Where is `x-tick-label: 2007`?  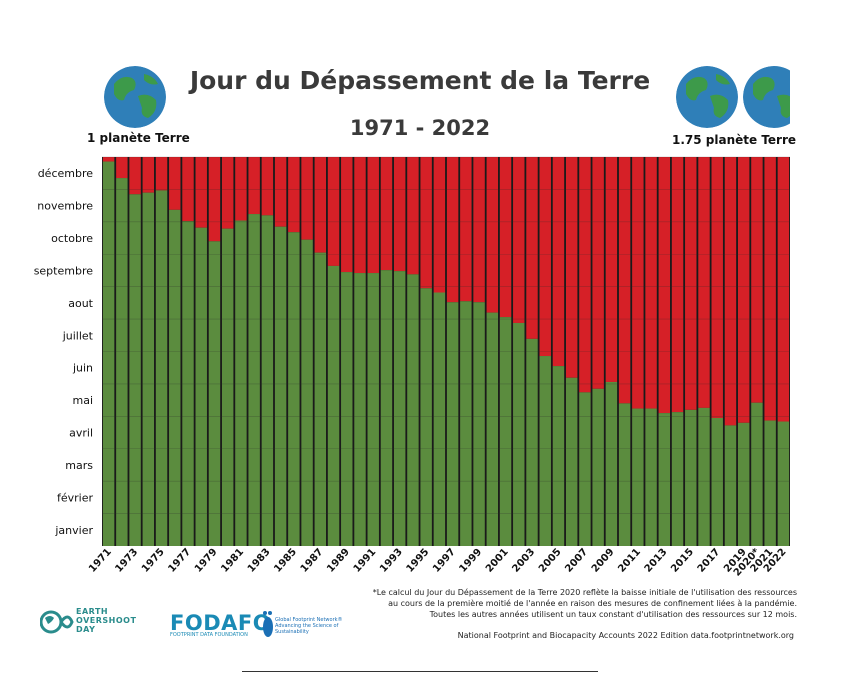 x-tick-label: 2007 is located at coordinates (576, 561).